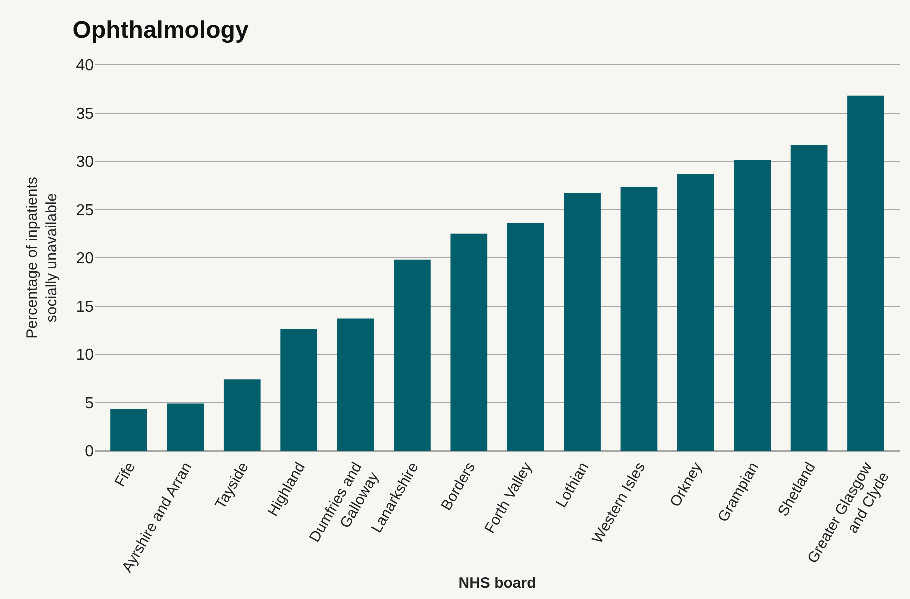  What do you see at coordinates (42, 258) in the screenshot?
I see `y-axis-title: Percentage of inpatients socially unavailable` at bounding box center [42, 258].